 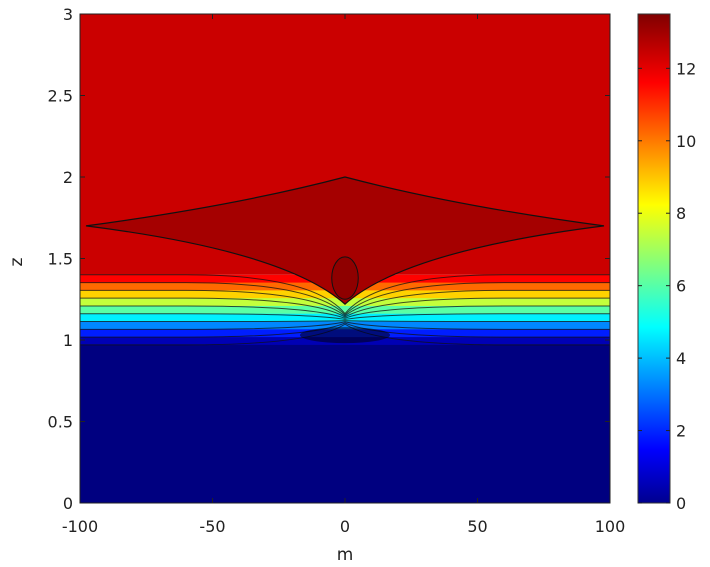 I want to click on inner-oval-contour, so click(x=345, y=278).